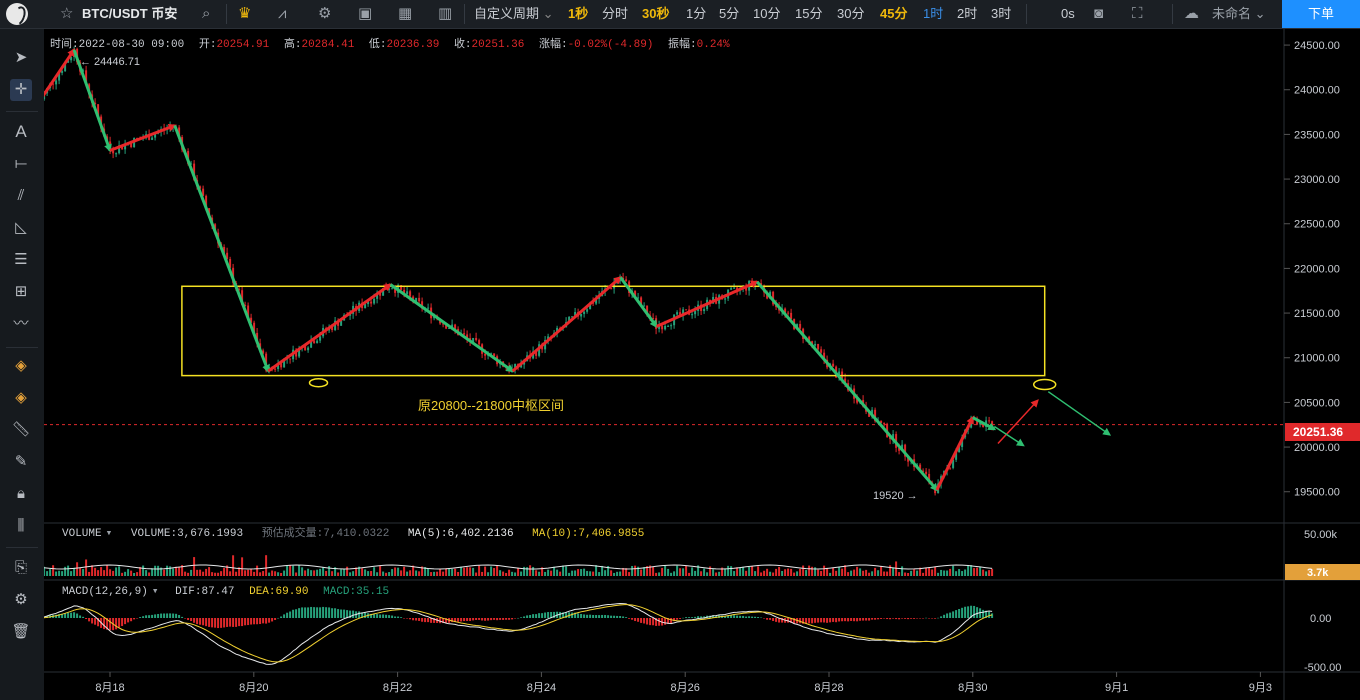  Describe the element at coordinates (130, 13) in the screenshot. I see `symbol-title: BTC/USDT 币安` at that location.